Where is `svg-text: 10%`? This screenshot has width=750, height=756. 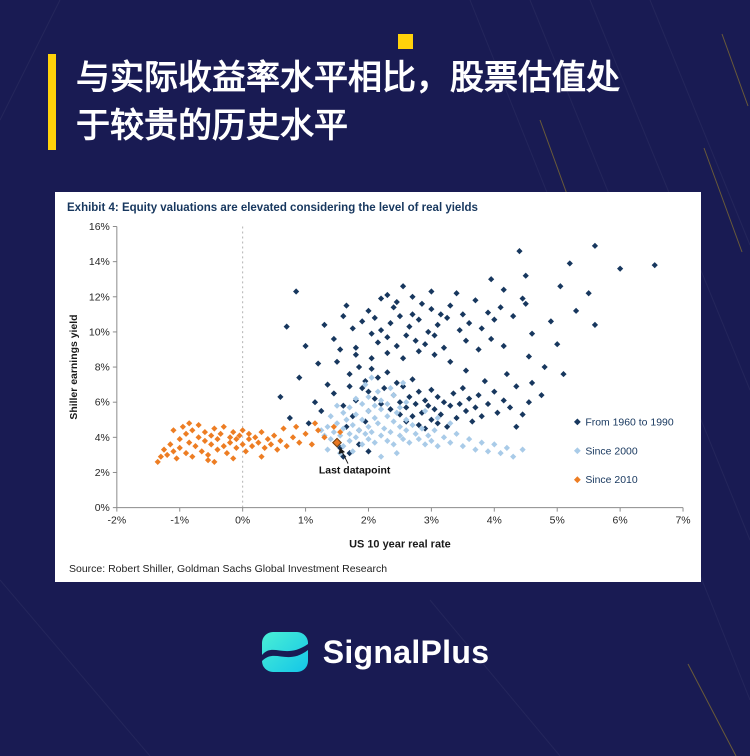
svg-text: 10% is located at coordinates (99, 332).